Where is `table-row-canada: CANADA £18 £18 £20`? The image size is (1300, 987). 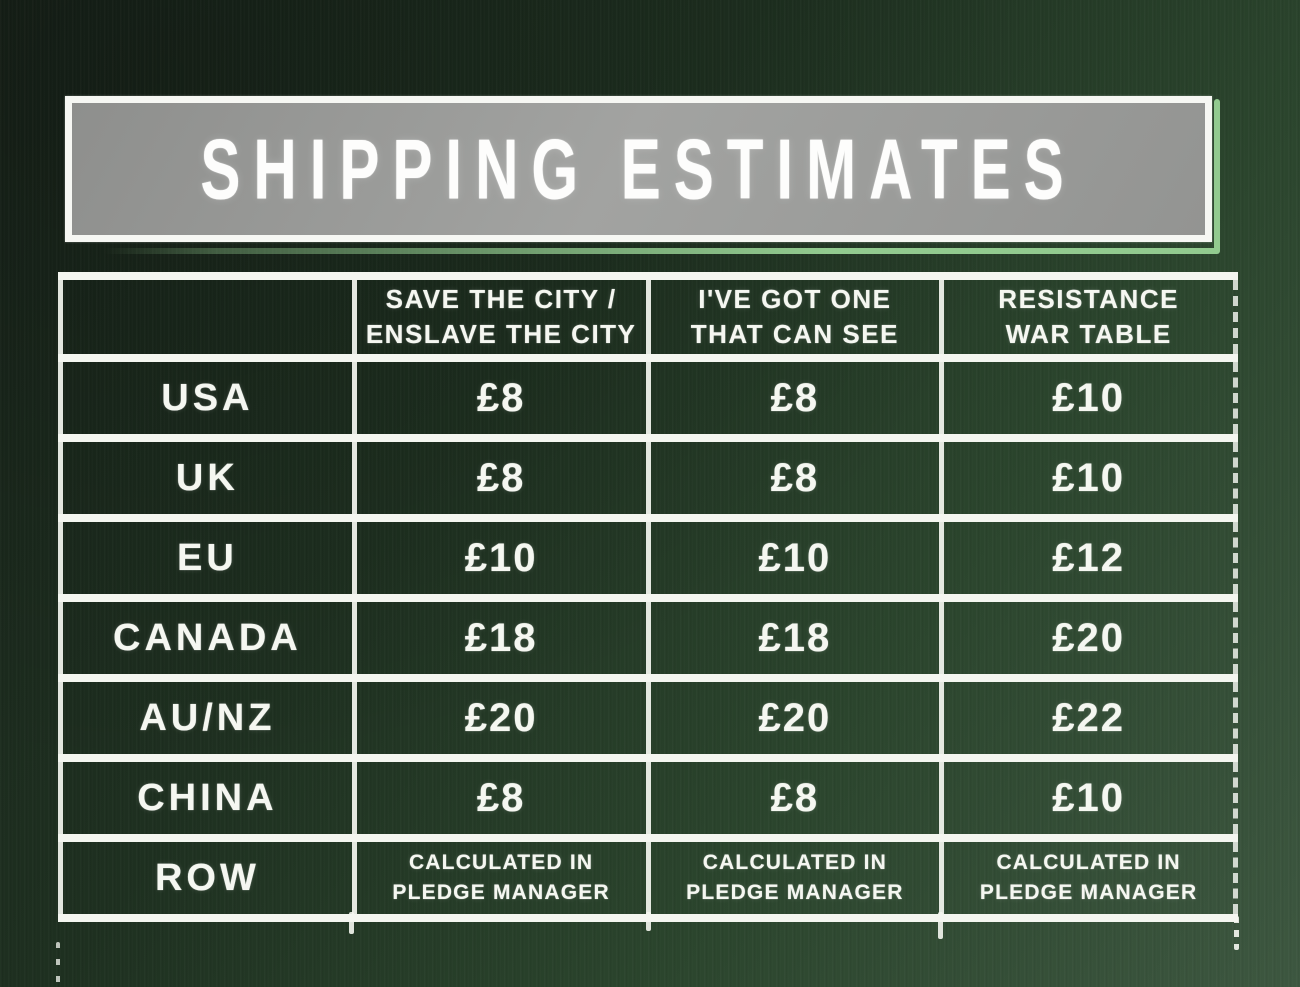
table-row-canada: CANADA £18 £18 £20 is located at coordinates (648, 638).